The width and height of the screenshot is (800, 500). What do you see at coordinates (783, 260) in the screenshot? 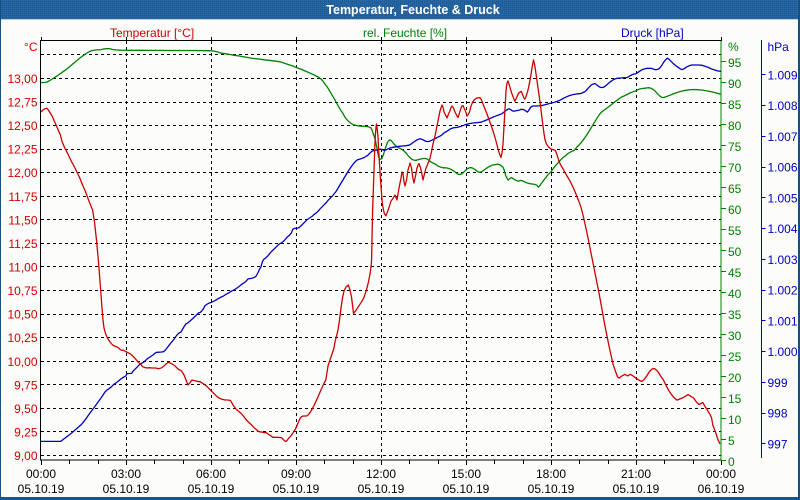
I see `svg-text: 1.003` at bounding box center [783, 260].